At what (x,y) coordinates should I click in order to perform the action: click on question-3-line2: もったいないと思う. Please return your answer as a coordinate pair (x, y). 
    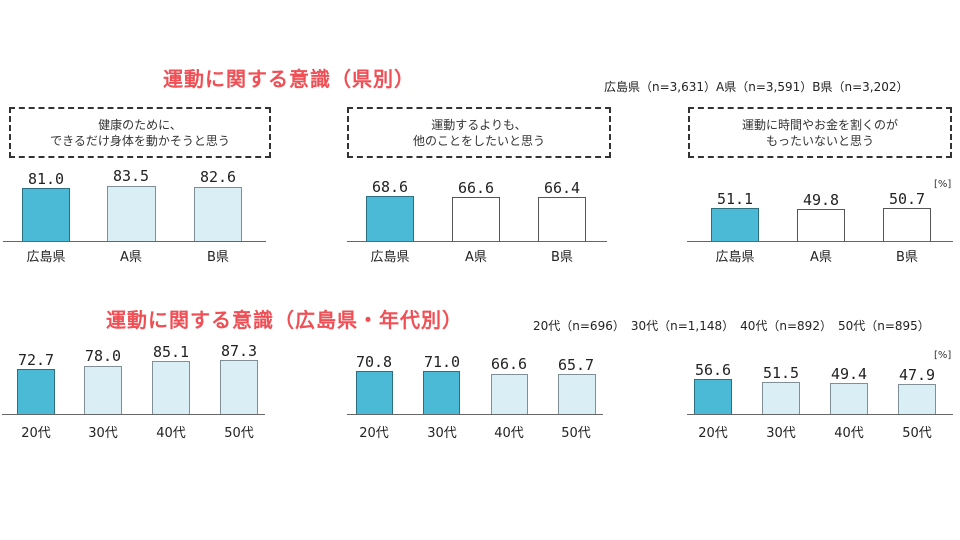
    Looking at the image, I should click on (819, 140).